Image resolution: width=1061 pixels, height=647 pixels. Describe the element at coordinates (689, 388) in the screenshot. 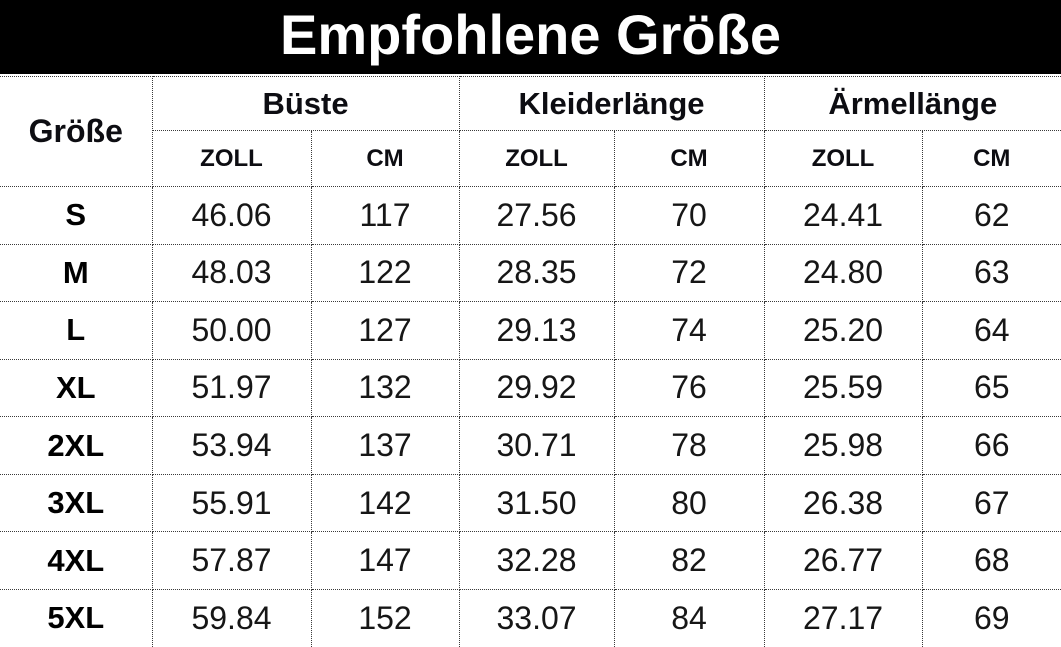

I see `cell-dress-cm: 76` at that location.